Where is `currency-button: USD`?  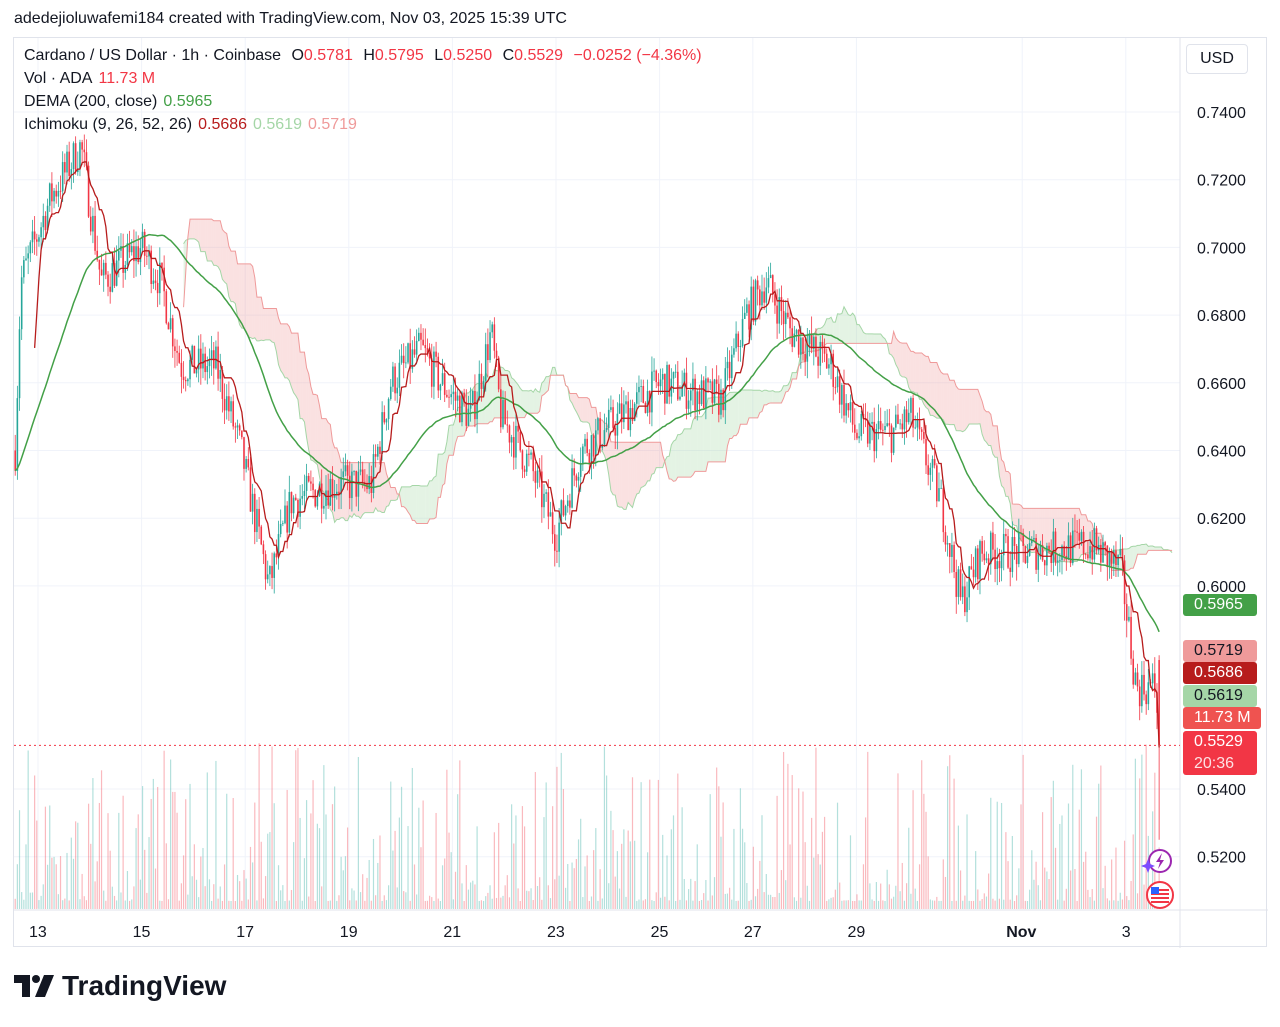
currency-button: USD is located at coordinates (1217, 59).